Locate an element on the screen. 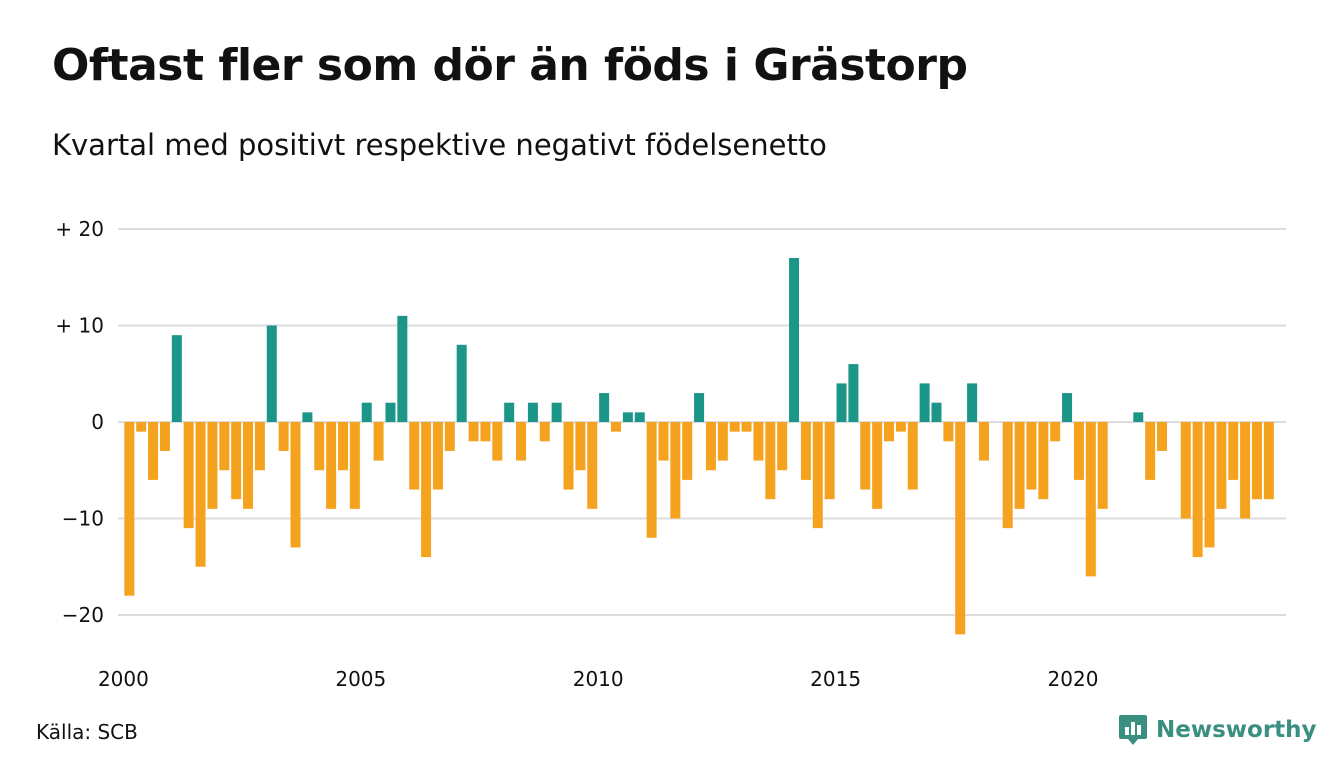 This screenshot has height=780, width=1340. y-tick-label: 0 is located at coordinates (97, 422).